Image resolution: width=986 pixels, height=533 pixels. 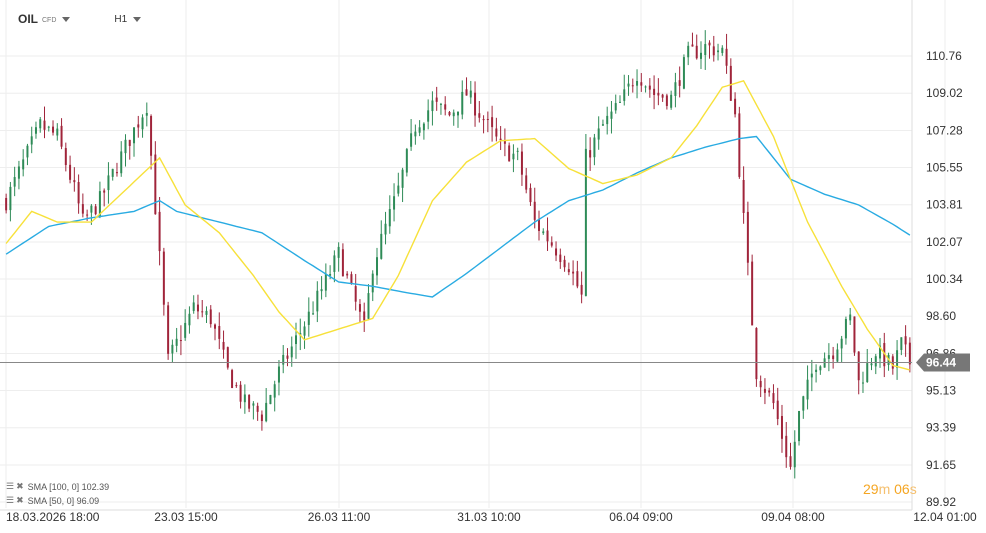 What do you see at coordinates (941, 391) in the screenshot?
I see `y-tick-label: 95.13` at bounding box center [941, 391].